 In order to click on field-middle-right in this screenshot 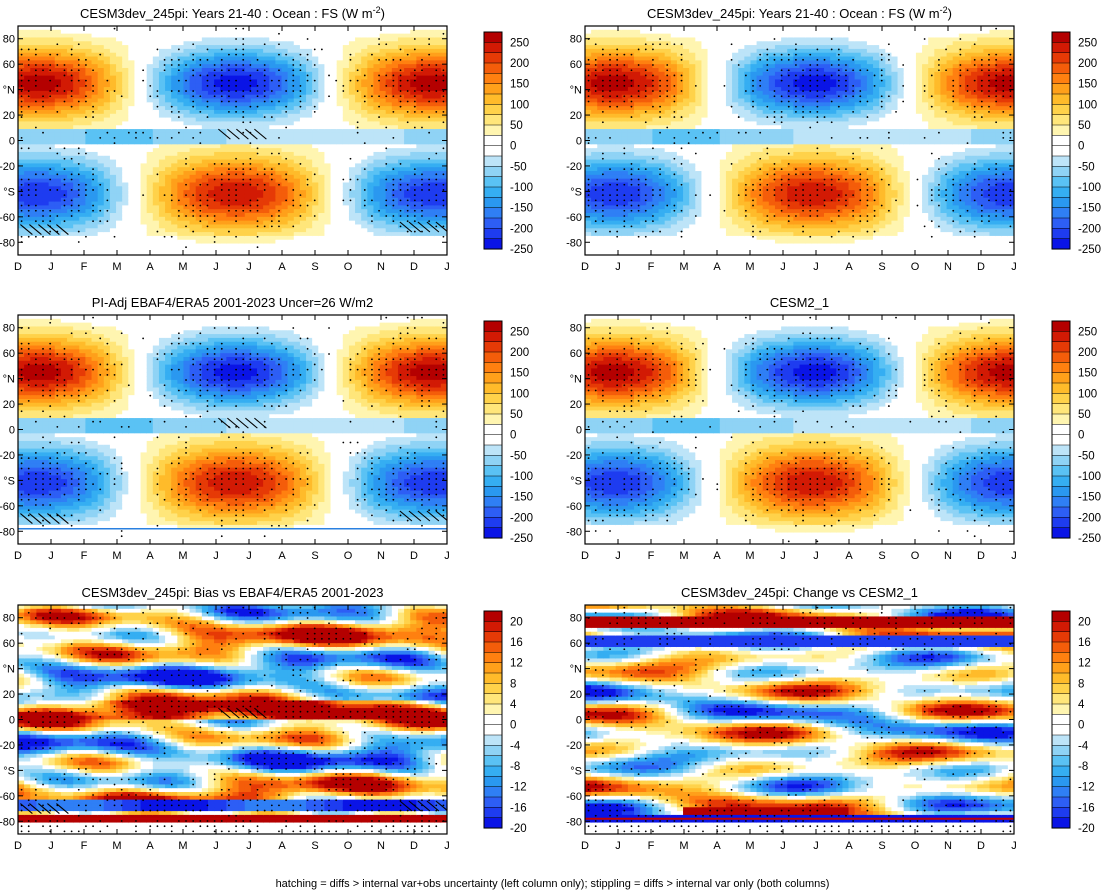, I will do `click(799, 429)`.